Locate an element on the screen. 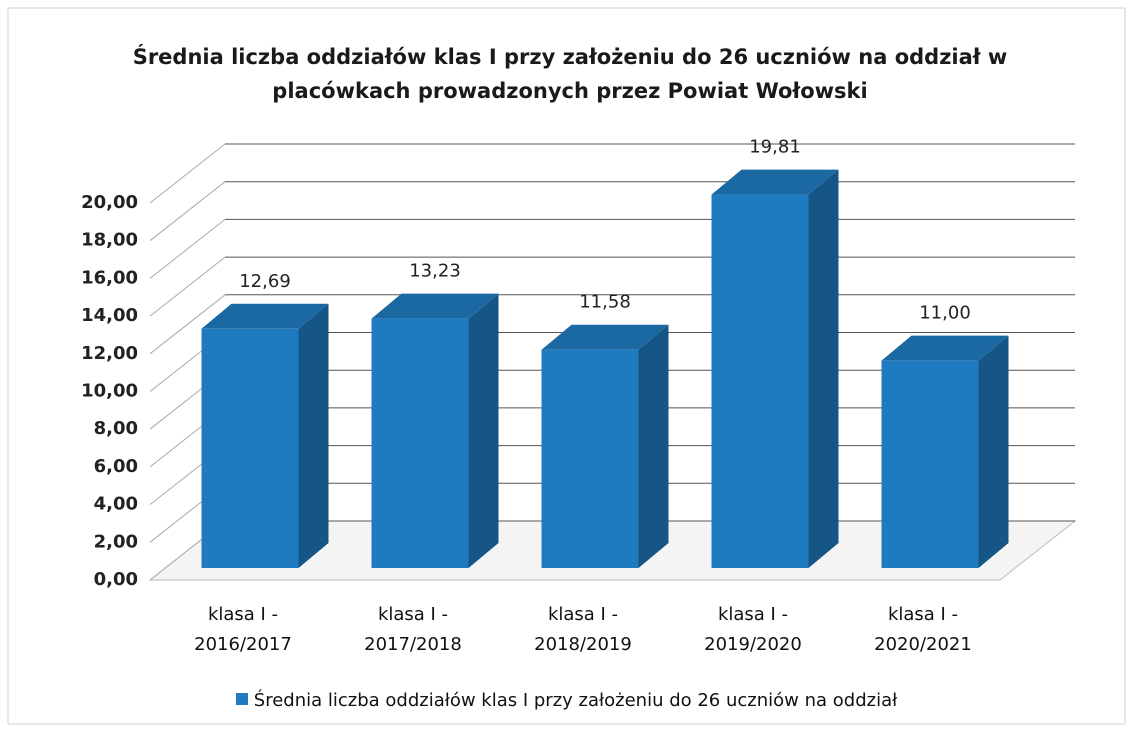 Image resolution: width=1133 pixels, height=732 pixels. x-tick-label: klasa I - 2018/2019 is located at coordinates (583, 629).